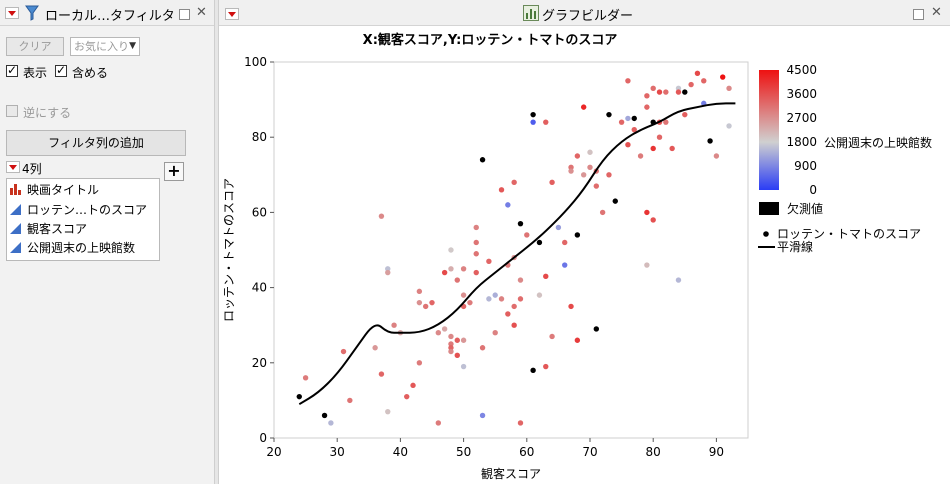 The width and height of the screenshot is (950, 484). Describe the element at coordinates (101, 46) in the screenshot. I see `favorites-label: お気に入り` at that location.